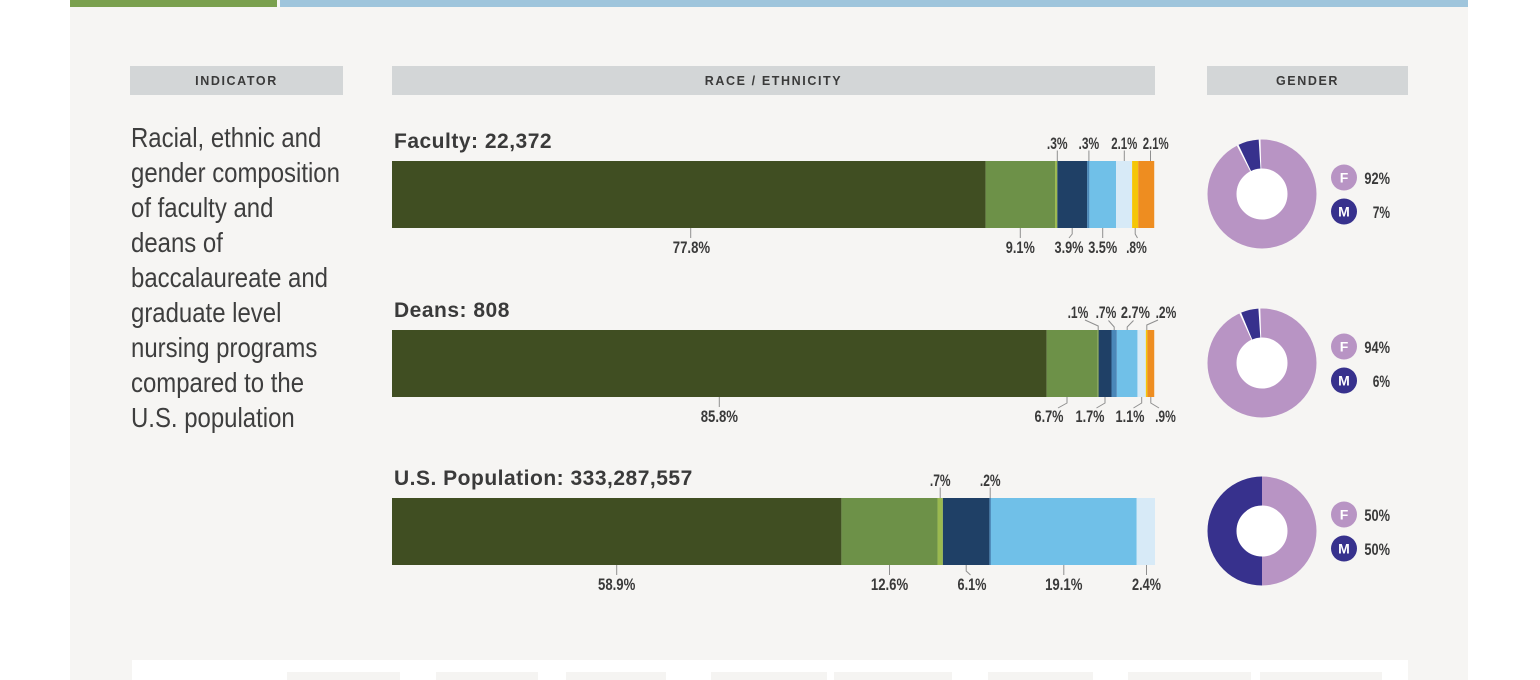 Image resolution: width=1540 pixels, height=680 pixels. I want to click on svg-text: .9%, so click(1165, 416).